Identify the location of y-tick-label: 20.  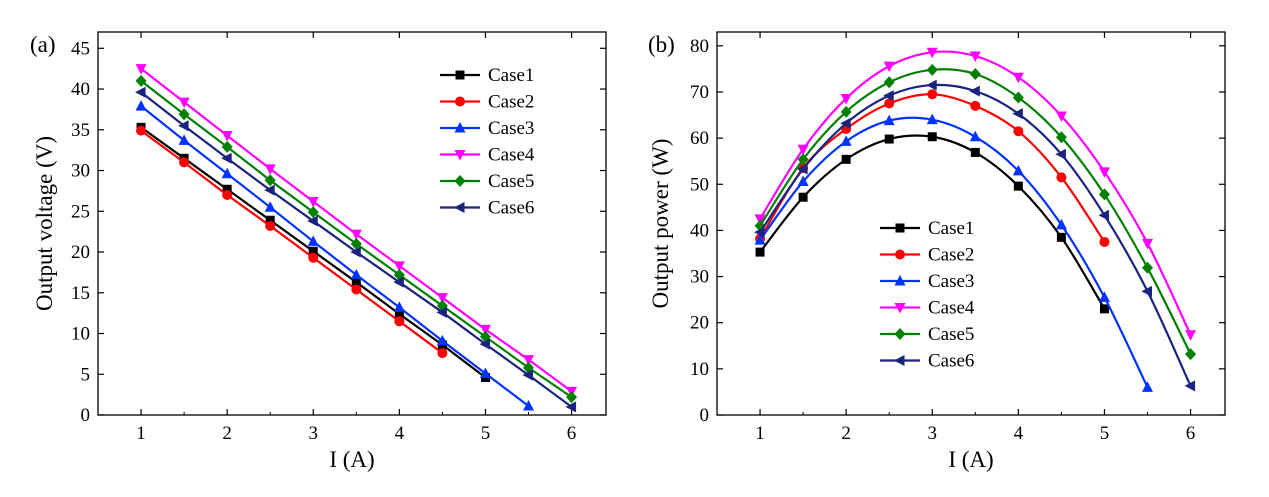
(699, 323).